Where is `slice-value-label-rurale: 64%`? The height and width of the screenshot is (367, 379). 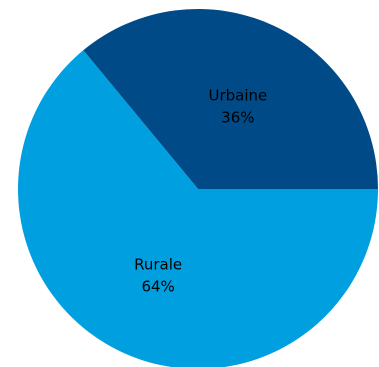
slice-value-label-rurale: 64% is located at coordinates (157, 287).